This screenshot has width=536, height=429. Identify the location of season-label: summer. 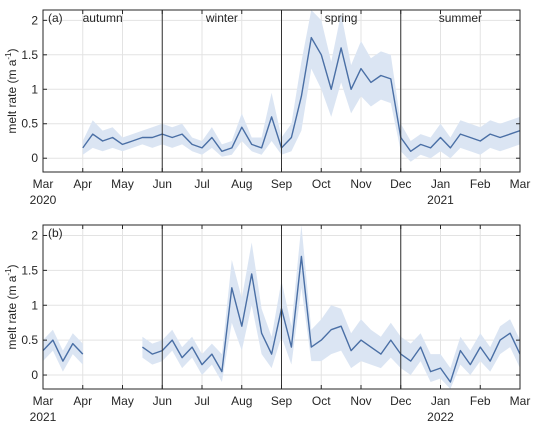
(460, 18).